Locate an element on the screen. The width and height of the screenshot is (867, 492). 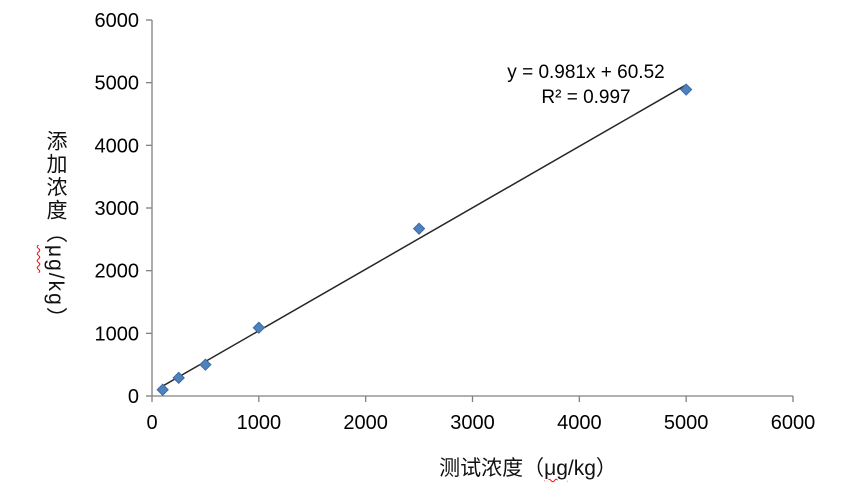
x-tick-label: 4000 is located at coordinates (579, 423).